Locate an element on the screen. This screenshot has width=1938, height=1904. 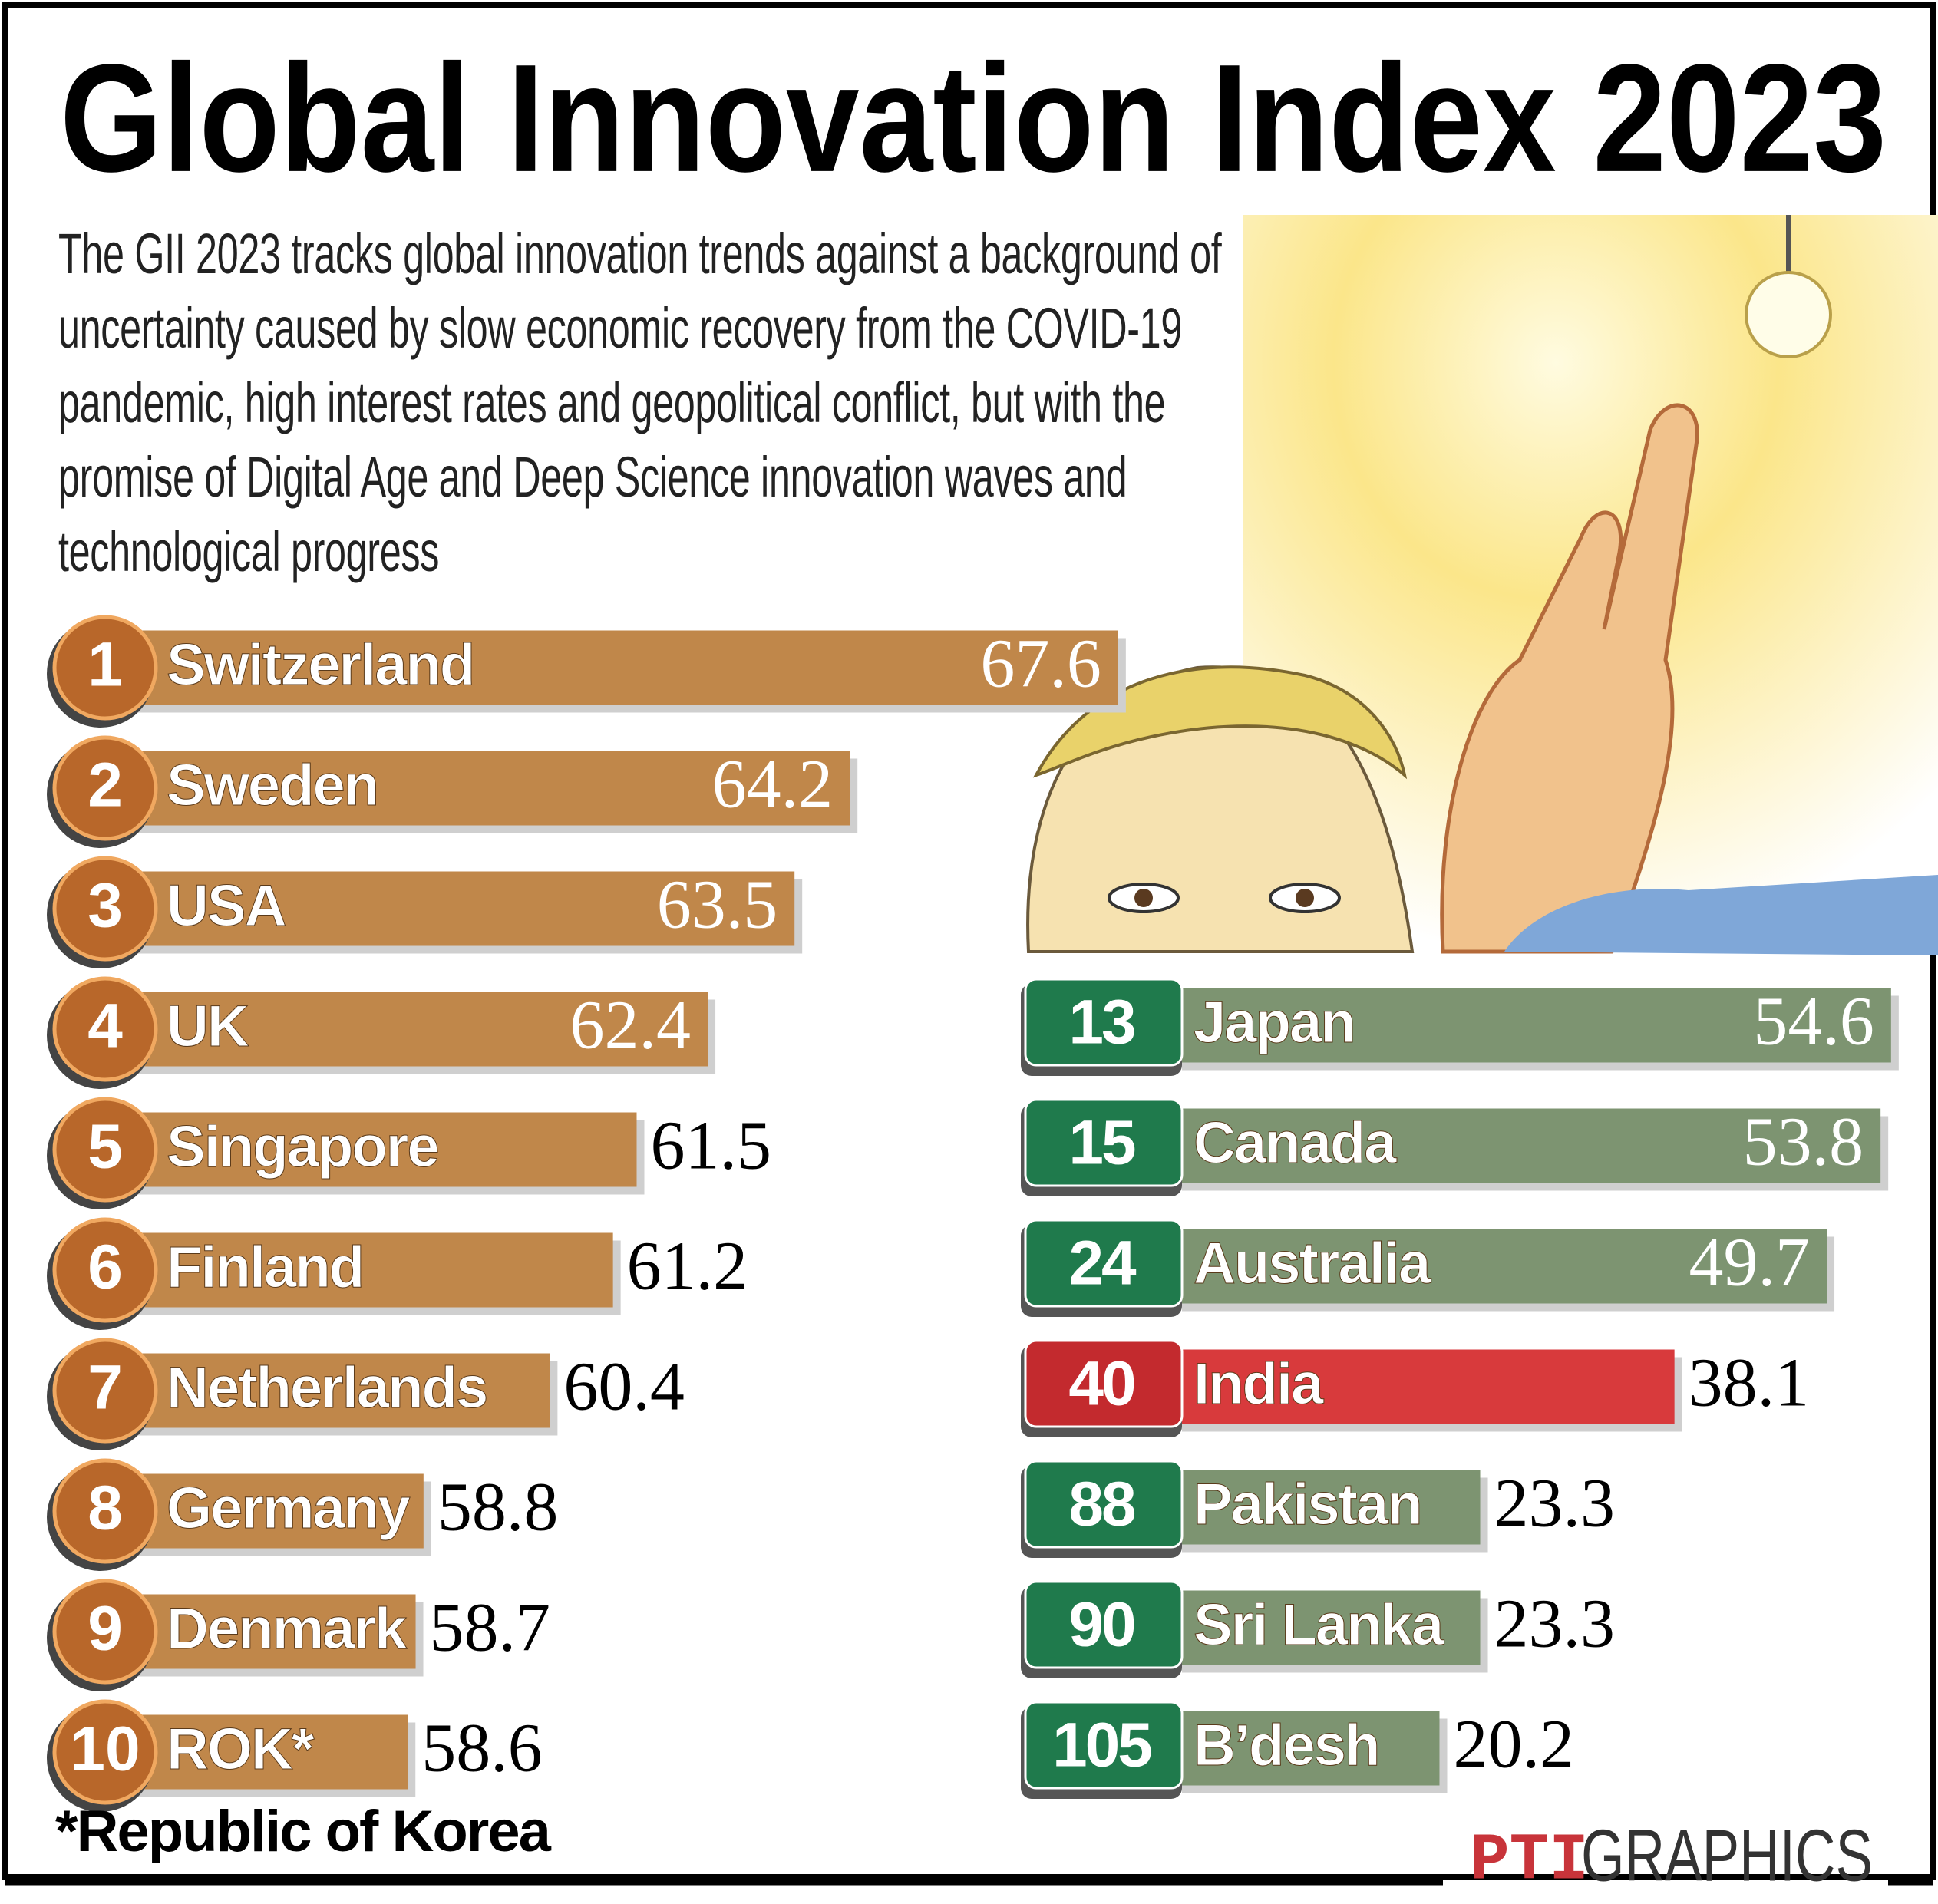
value-label: 20.2 is located at coordinates (1514, 1745).